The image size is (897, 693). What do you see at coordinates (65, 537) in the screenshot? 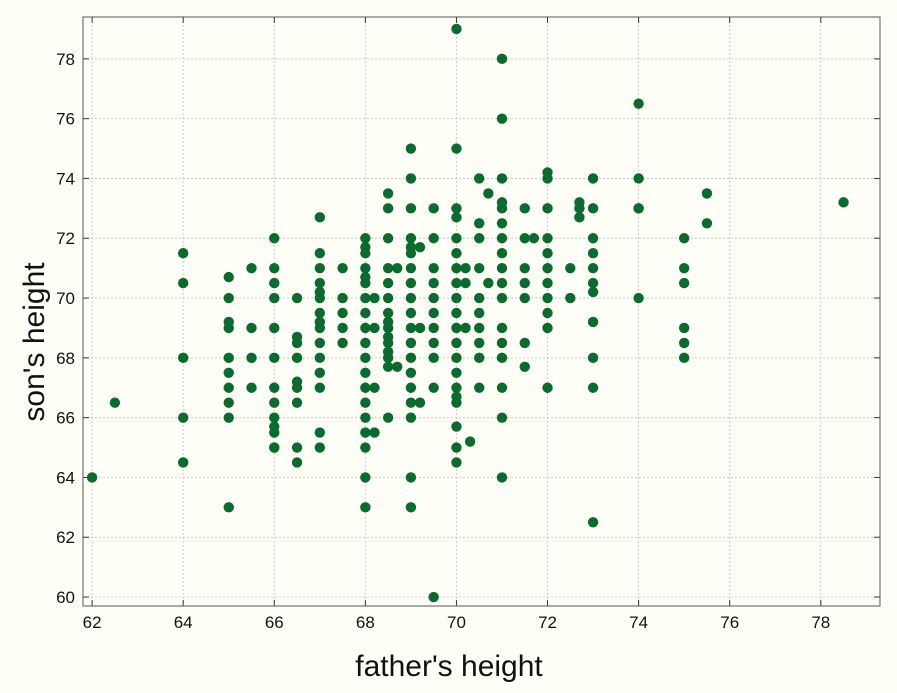
I see `y-tick-label: 62` at bounding box center [65, 537].